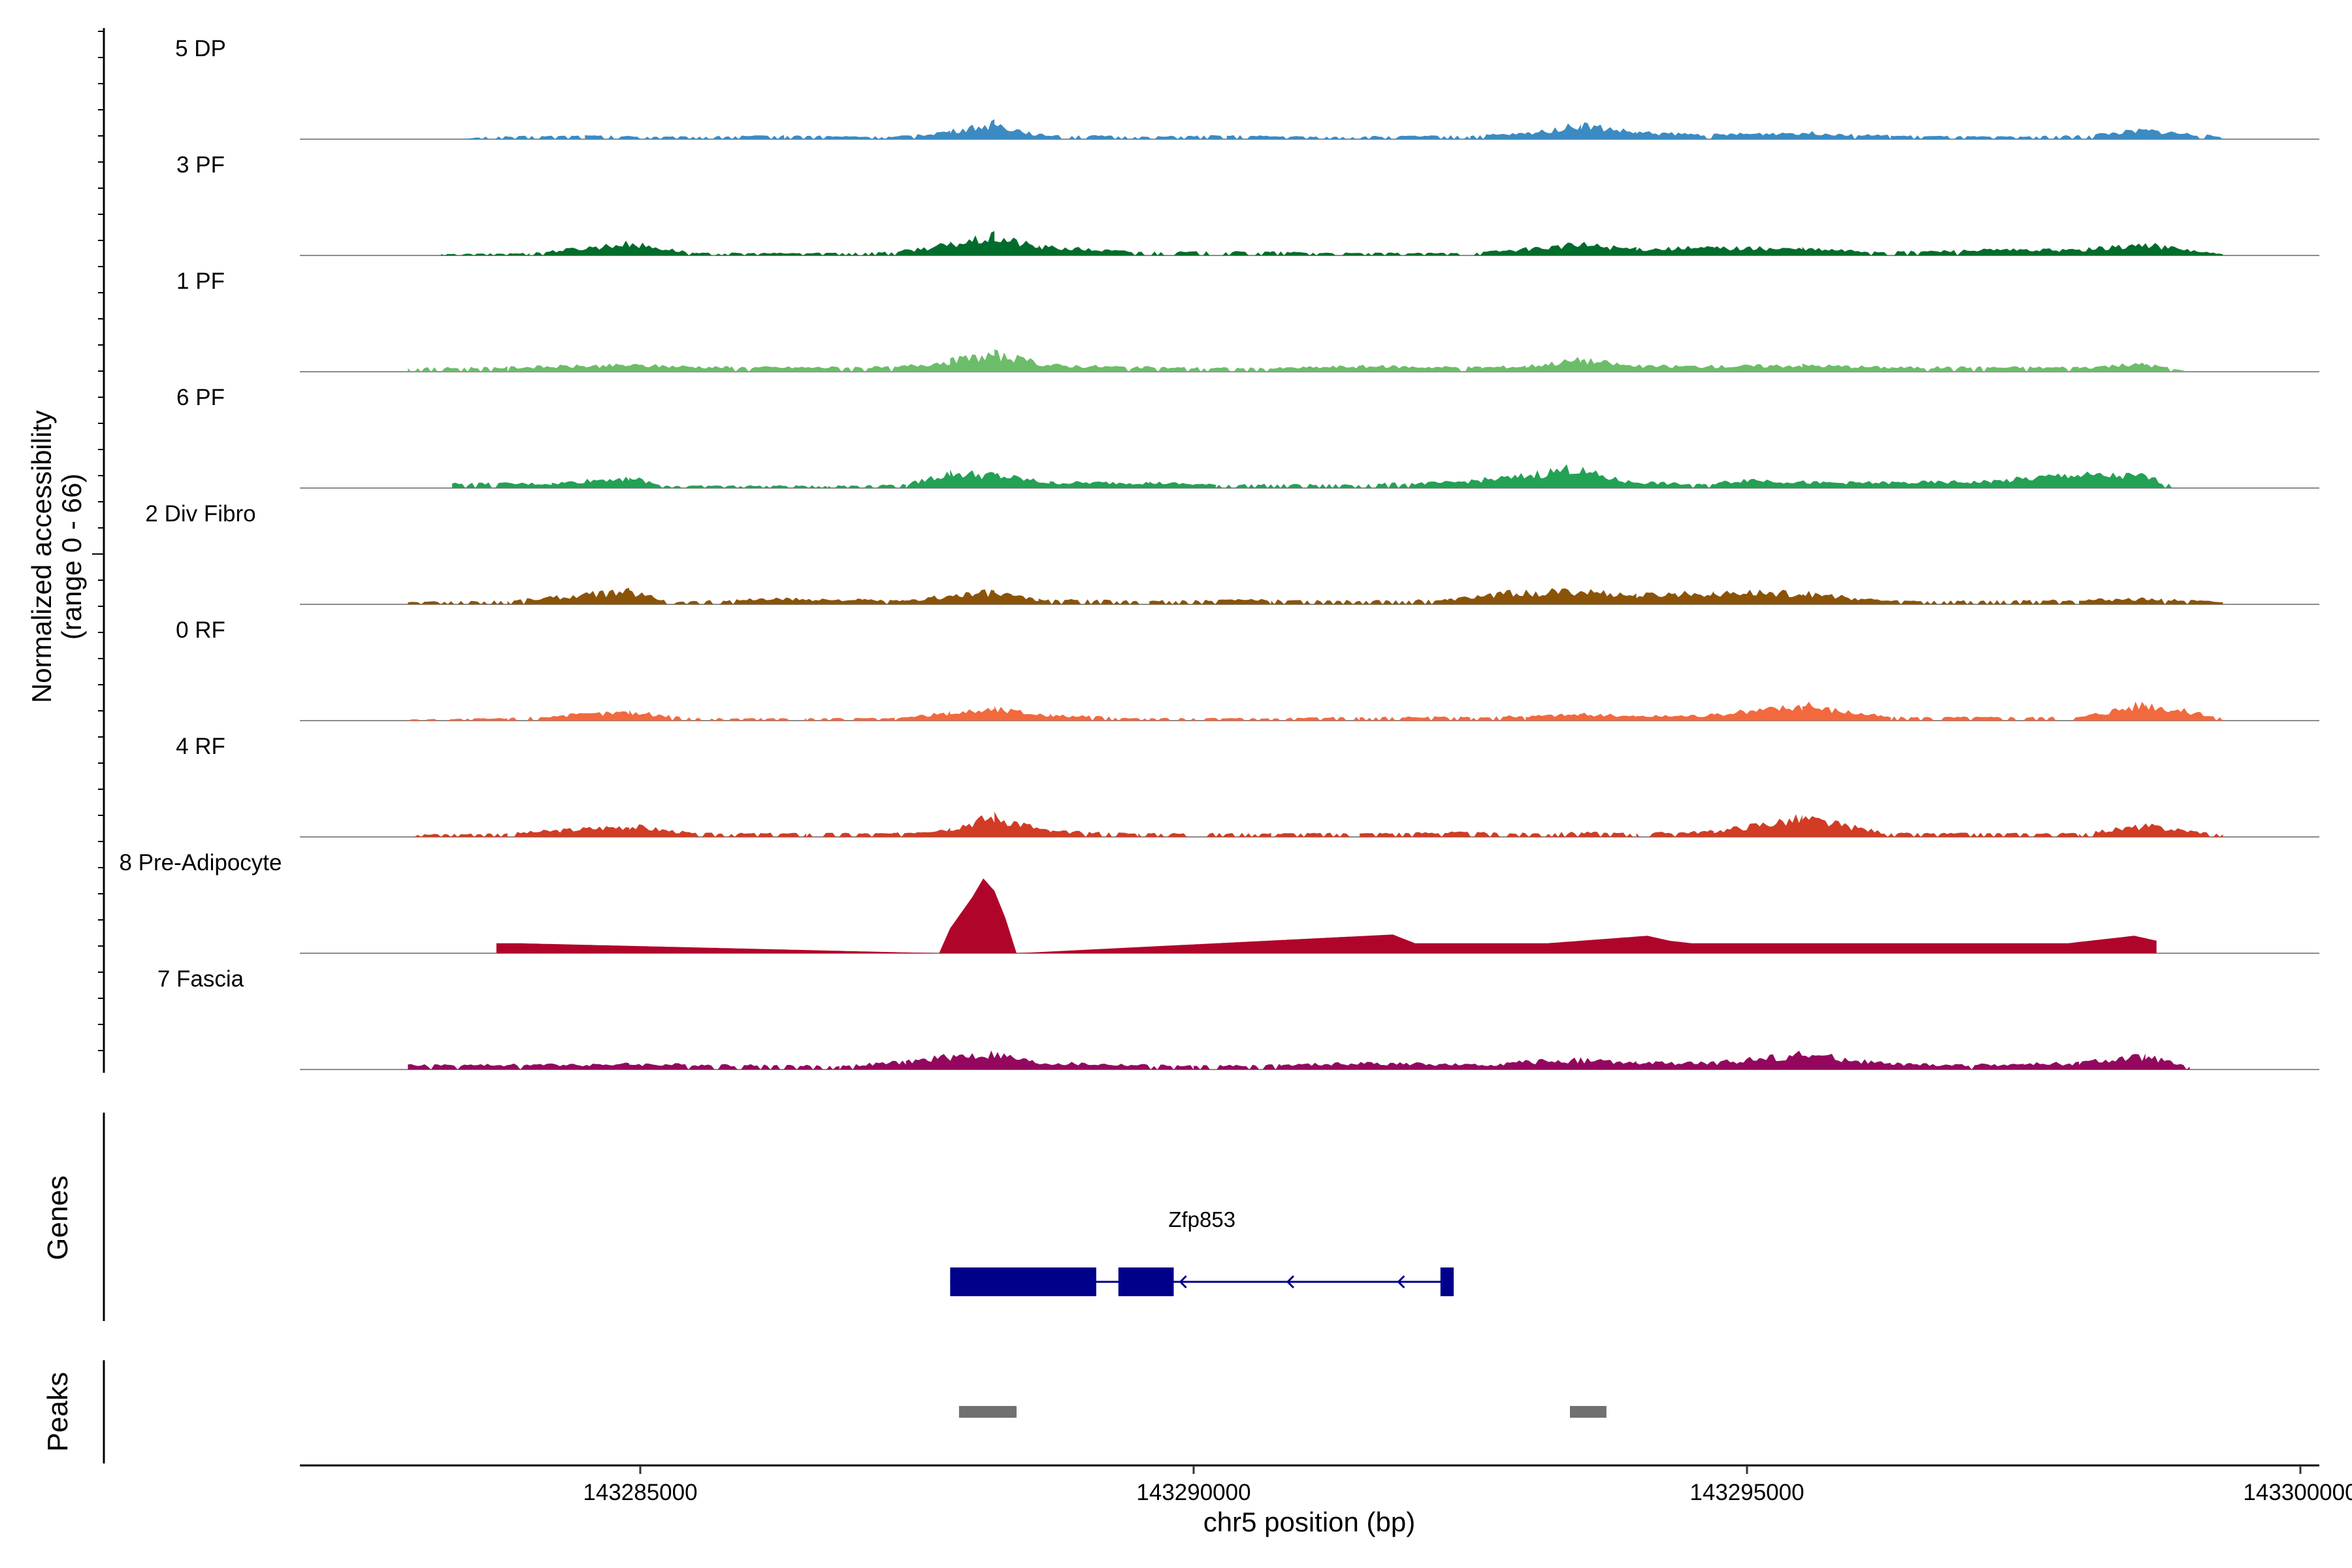 The width and height of the screenshot is (2352, 1568). What do you see at coordinates (1202, 1251) in the screenshot?
I see `gene-annotation-track: Zfp853` at bounding box center [1202, 1251].